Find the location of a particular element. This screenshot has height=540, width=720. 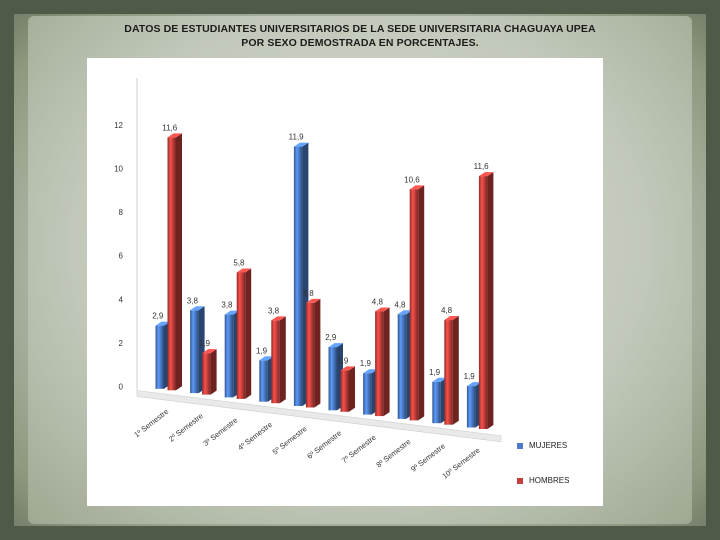

x-tick-label: 6º Semestre is located at coordinates (324, 444).